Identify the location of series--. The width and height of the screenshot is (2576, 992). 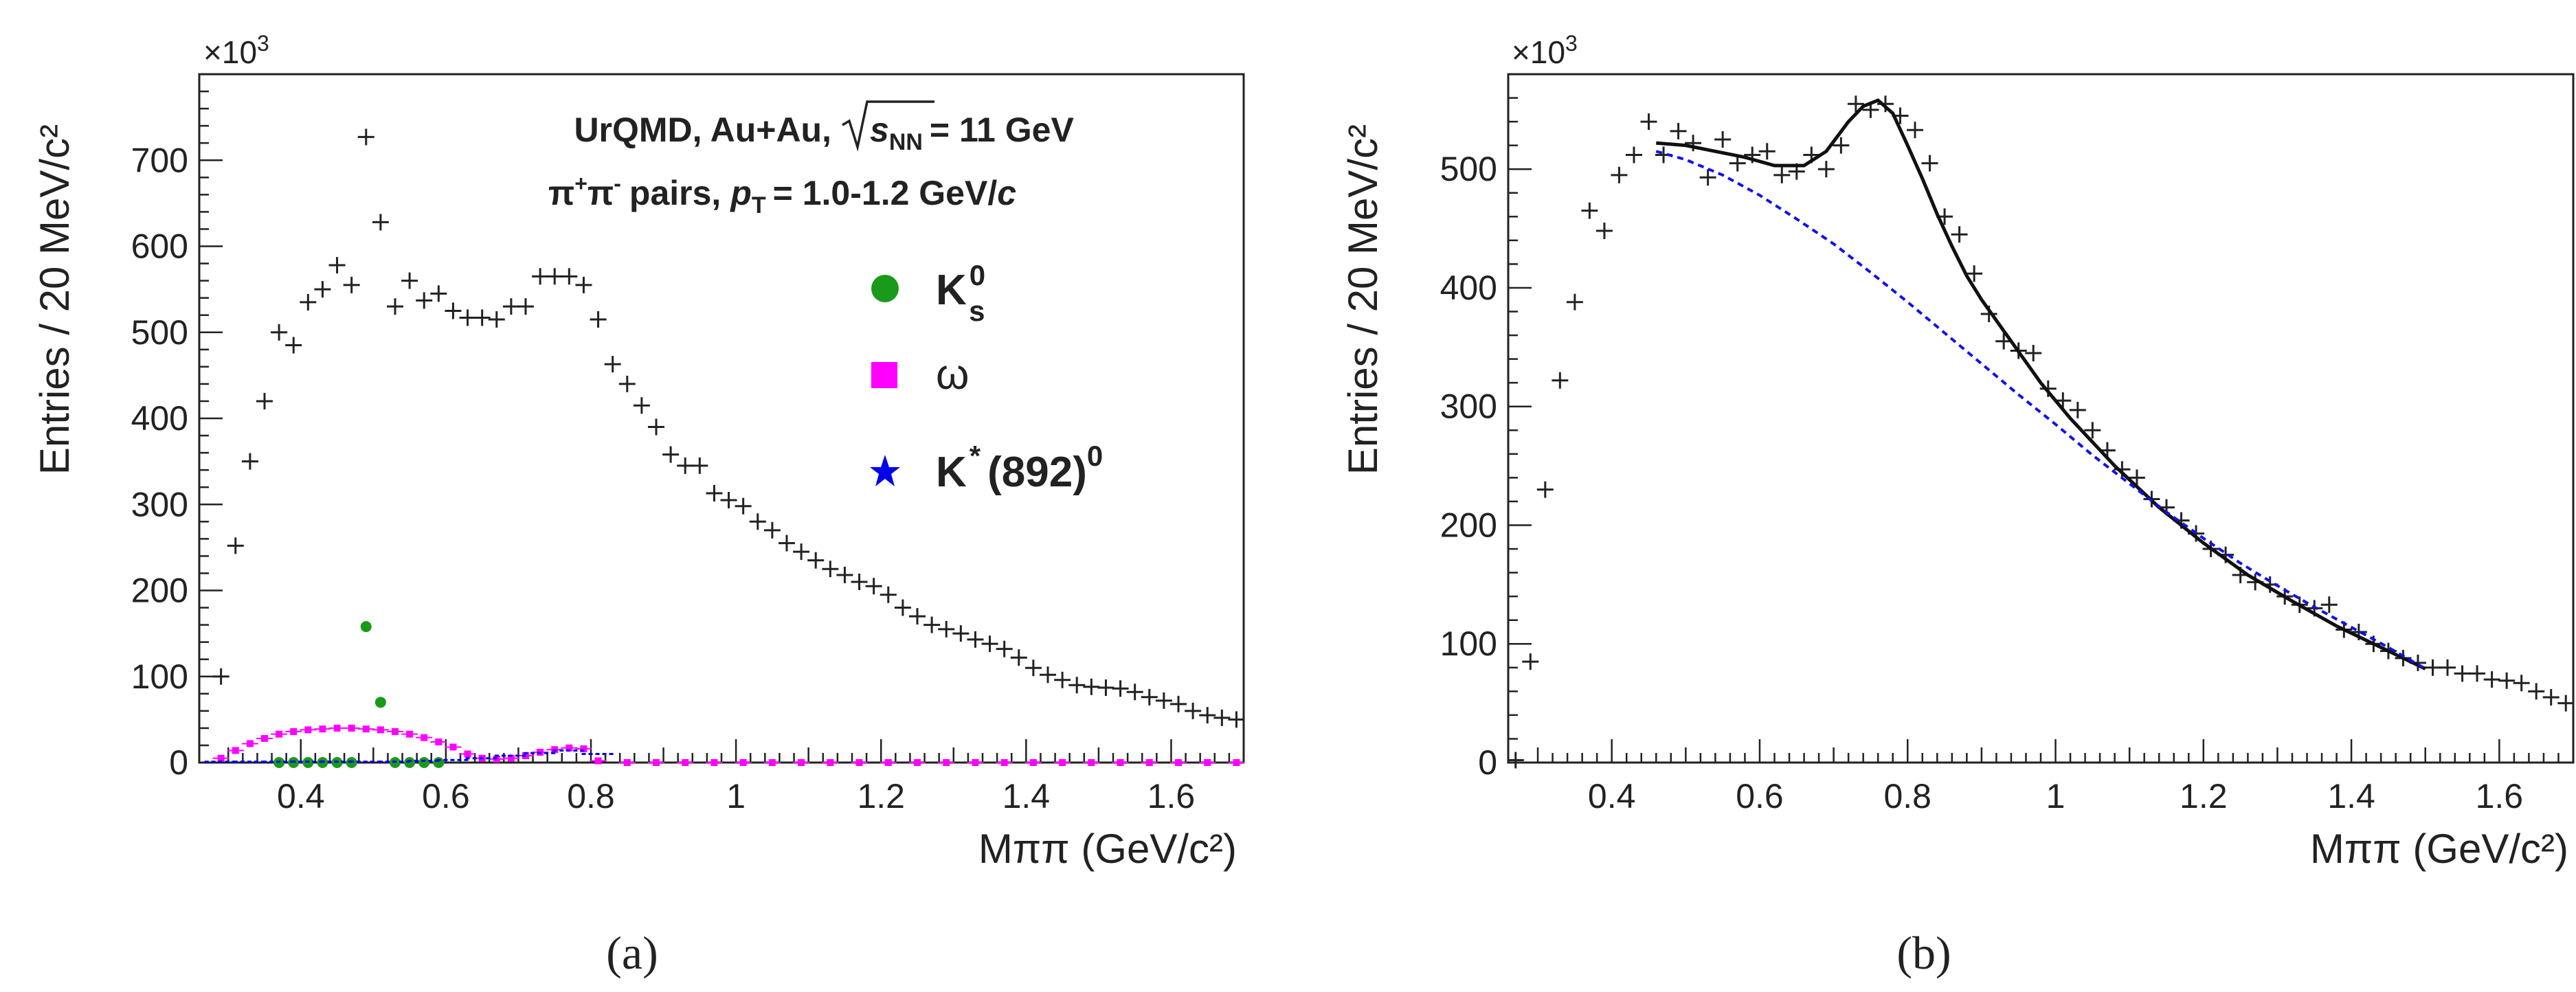
(728, 745).